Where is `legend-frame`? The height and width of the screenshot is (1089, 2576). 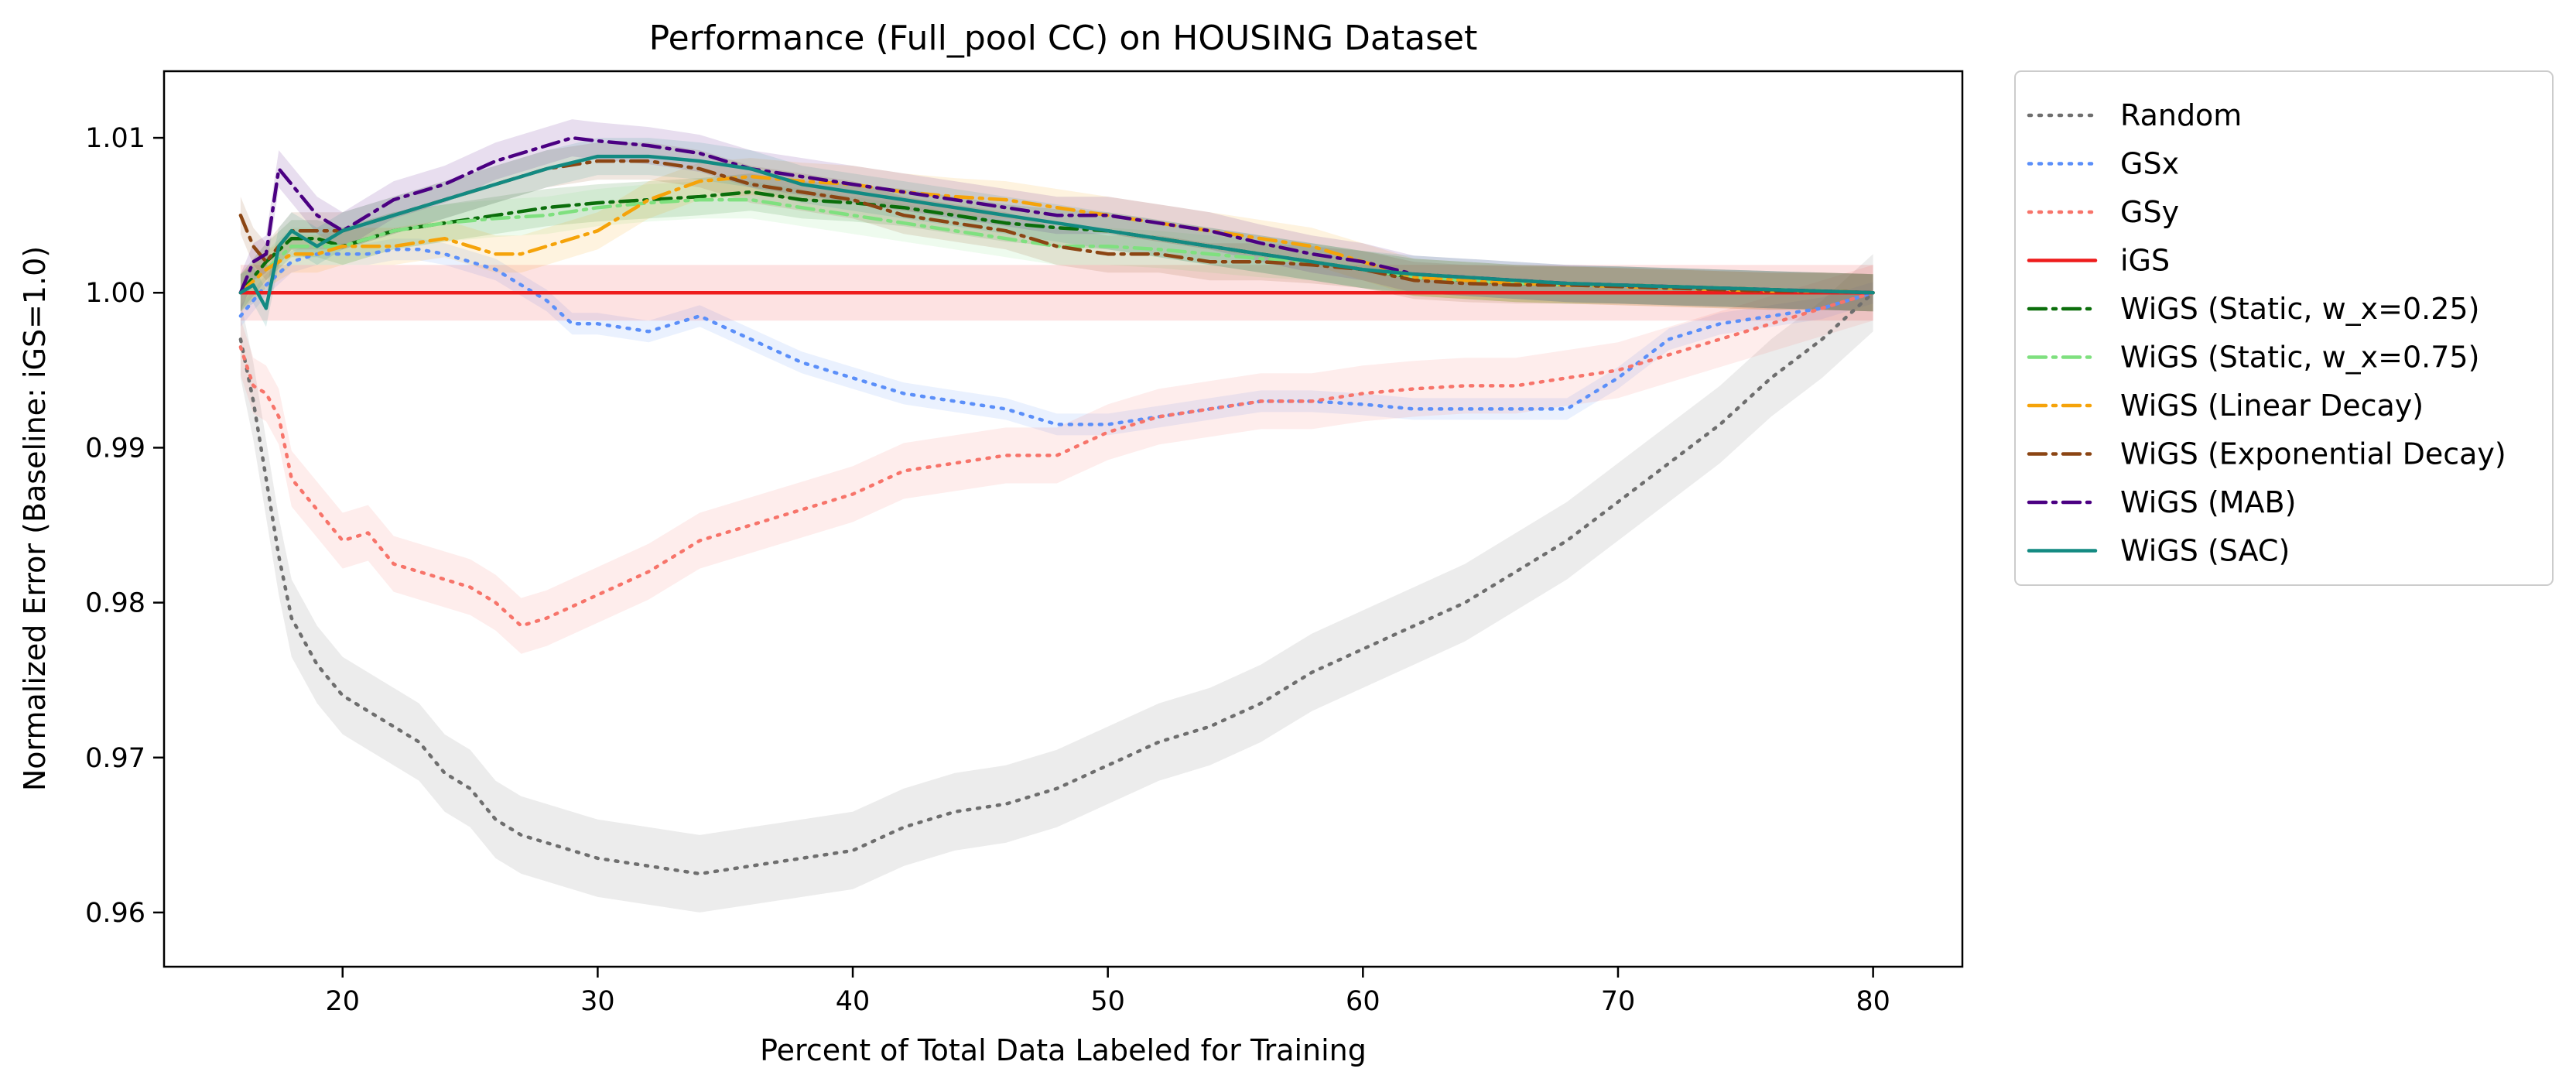
legend-frame is located at coordinates (2284, 328).